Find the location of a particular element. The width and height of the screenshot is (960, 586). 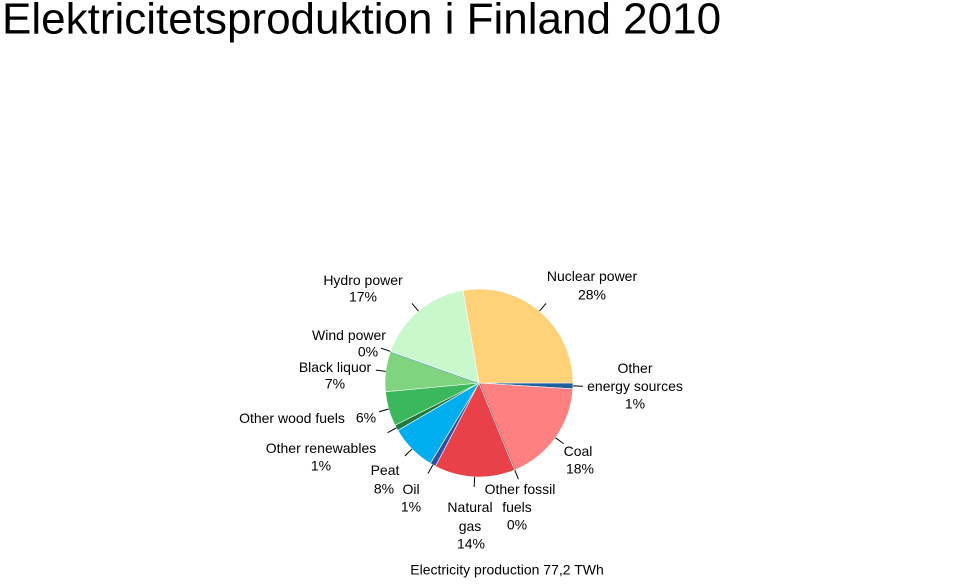

slice-label-line: Hydro power is located at coordinates (363, 280).